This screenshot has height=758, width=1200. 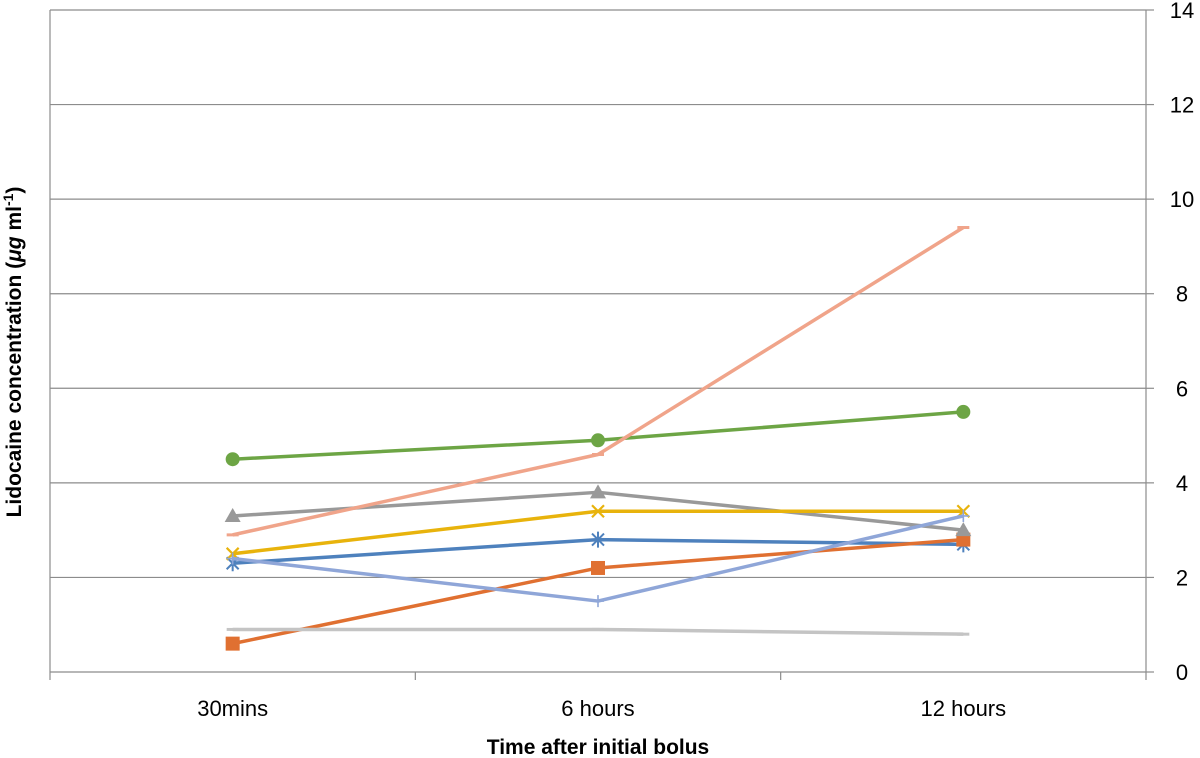 What do you see at coordinates (1182, 577) in the screenshot?
I see `y-tick-label: 2` at bounding box center [1182, 577].